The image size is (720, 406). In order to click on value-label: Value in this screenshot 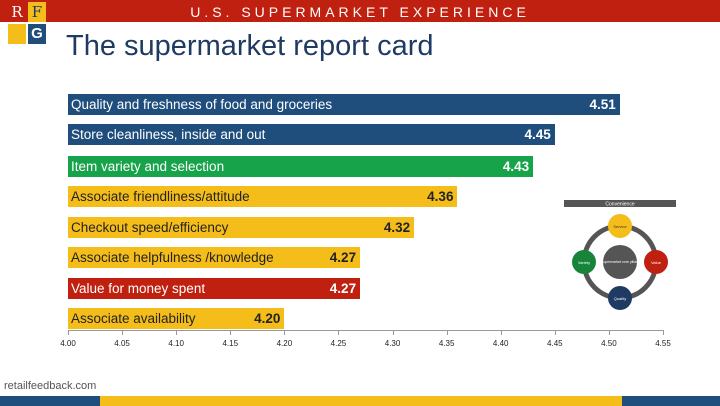, I will do `click(656, 262)`.